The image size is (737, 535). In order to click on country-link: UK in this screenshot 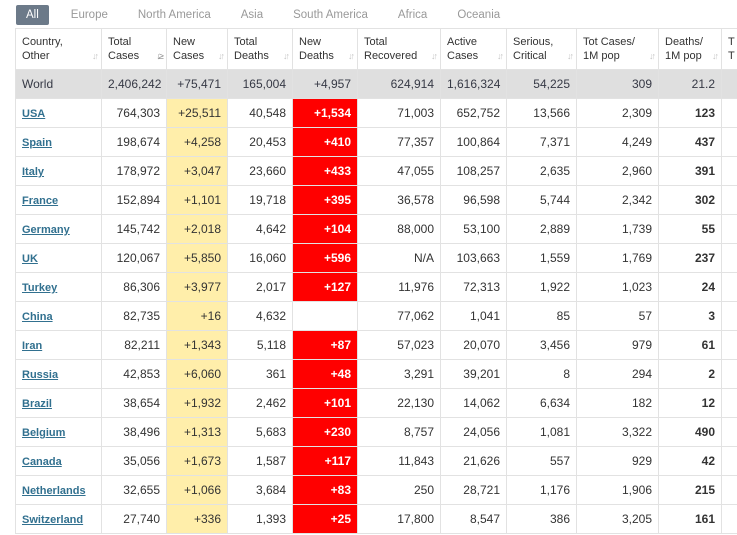, I will do `click(30, 259)`.